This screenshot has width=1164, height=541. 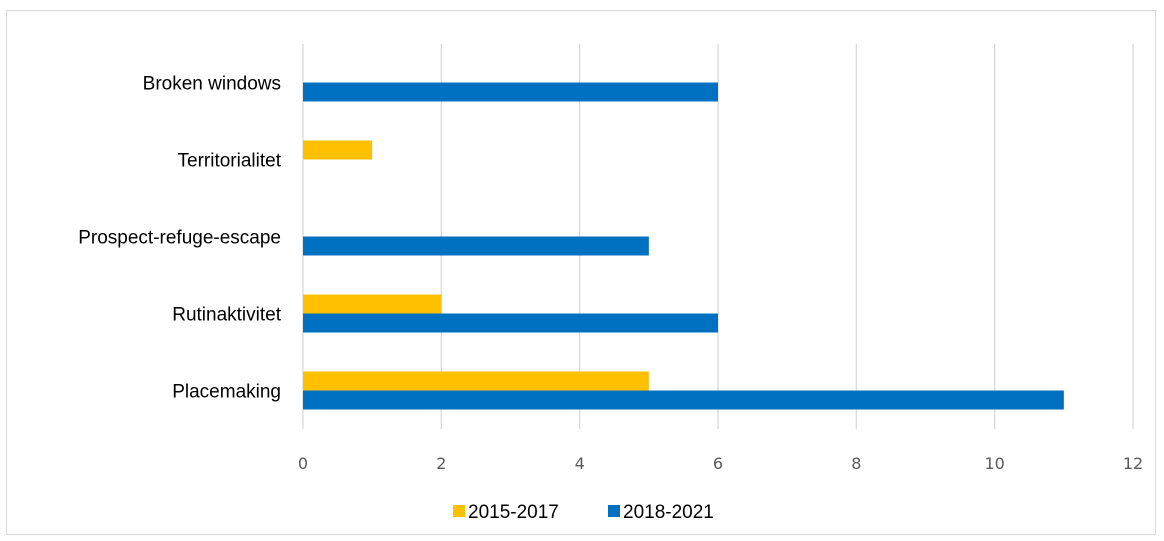 I want to click on category-label: Placemaking, so click(x=226, y=392).